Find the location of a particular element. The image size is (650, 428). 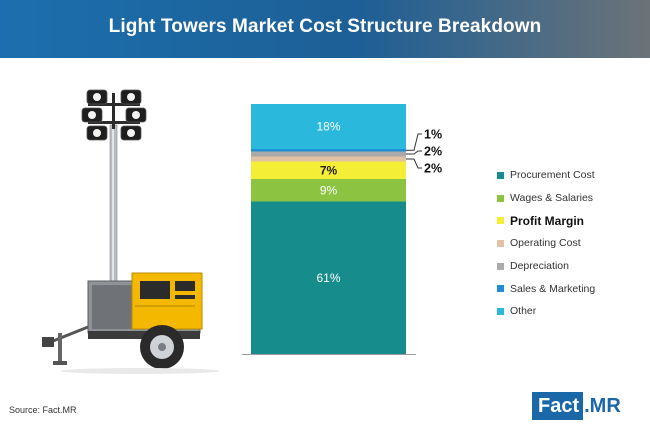

logo-mr: .MR is located at coordinates (602, 405).